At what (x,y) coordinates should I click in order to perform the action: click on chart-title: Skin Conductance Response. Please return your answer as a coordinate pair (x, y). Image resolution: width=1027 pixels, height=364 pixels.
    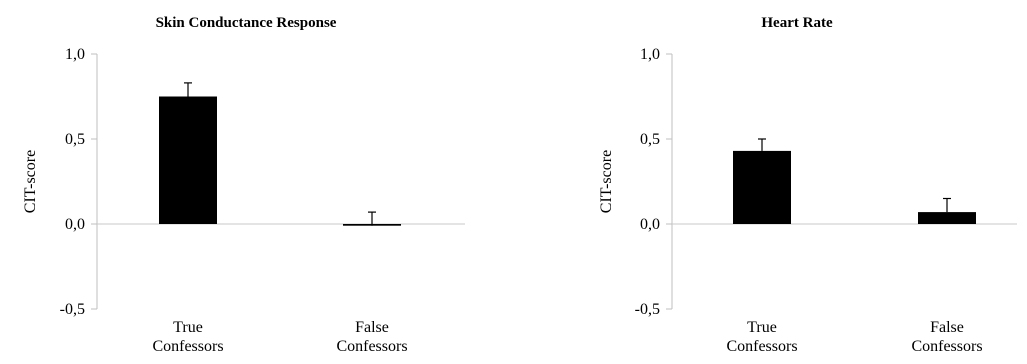
    Looking at the image, I should click on (246, 23).